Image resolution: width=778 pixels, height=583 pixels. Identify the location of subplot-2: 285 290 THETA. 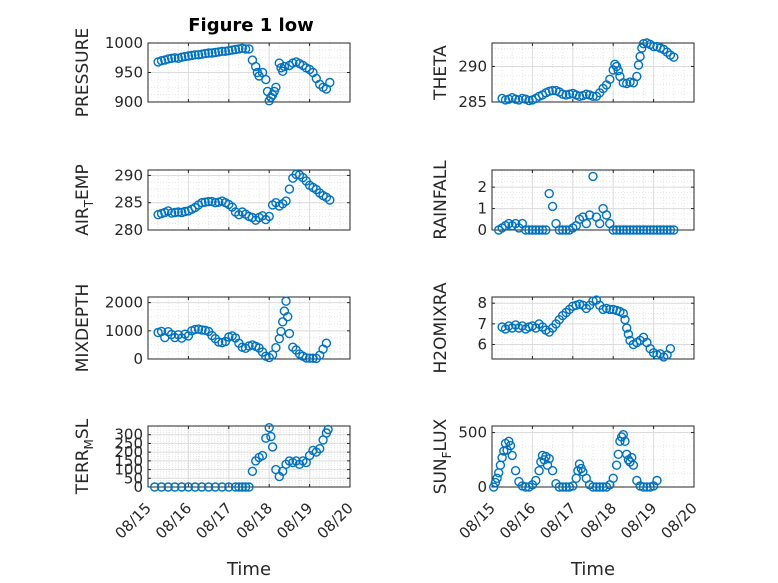
(563, 74).